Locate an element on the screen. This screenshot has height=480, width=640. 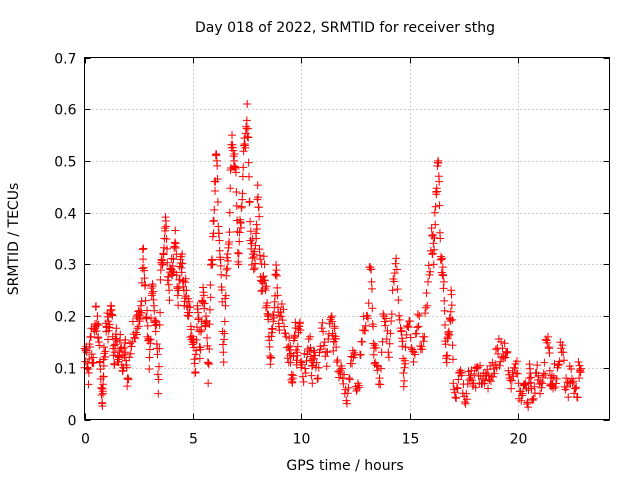
x-tick-label: 5 is located at coordinates (193, 440).